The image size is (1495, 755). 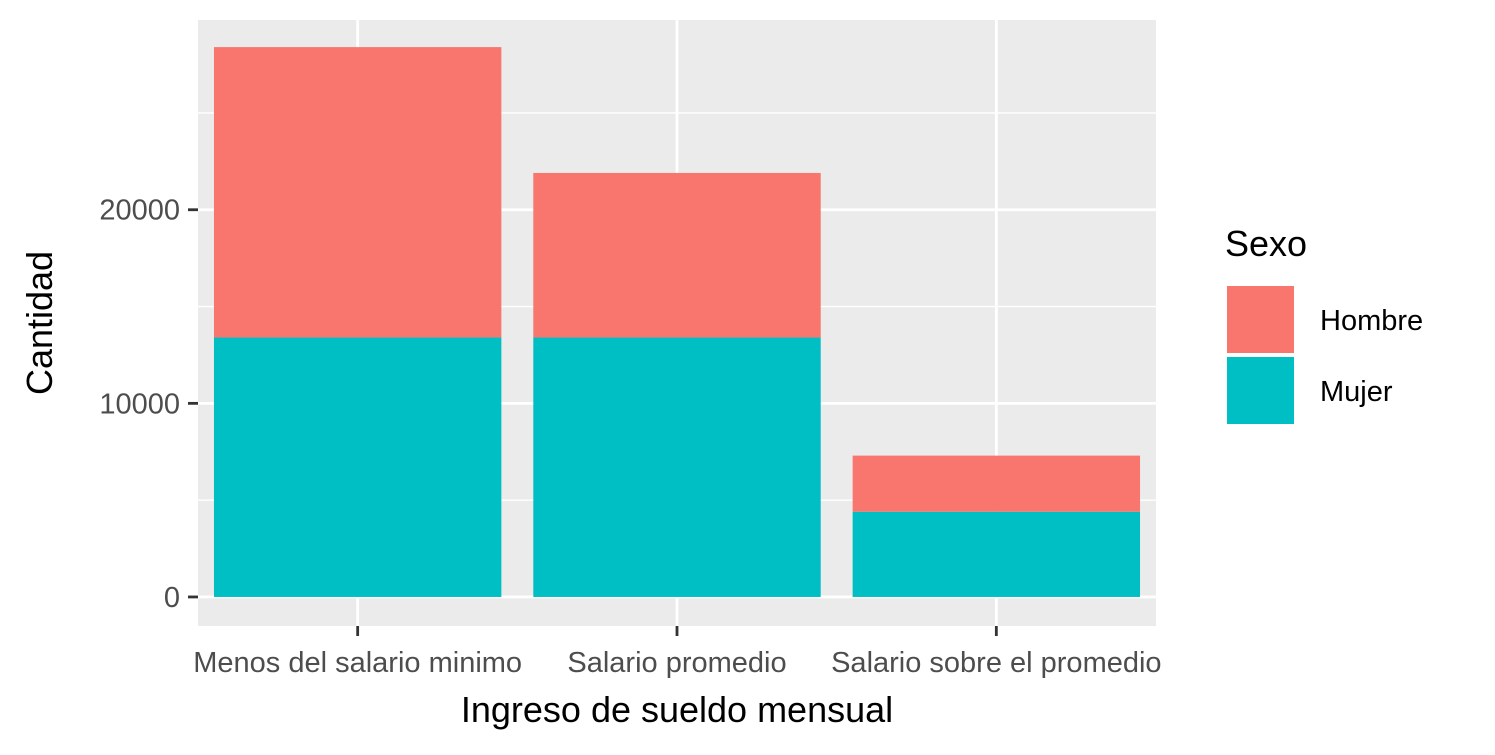 I want to click on x-tick-label: Salario promedio, so click(x=676, y=663).